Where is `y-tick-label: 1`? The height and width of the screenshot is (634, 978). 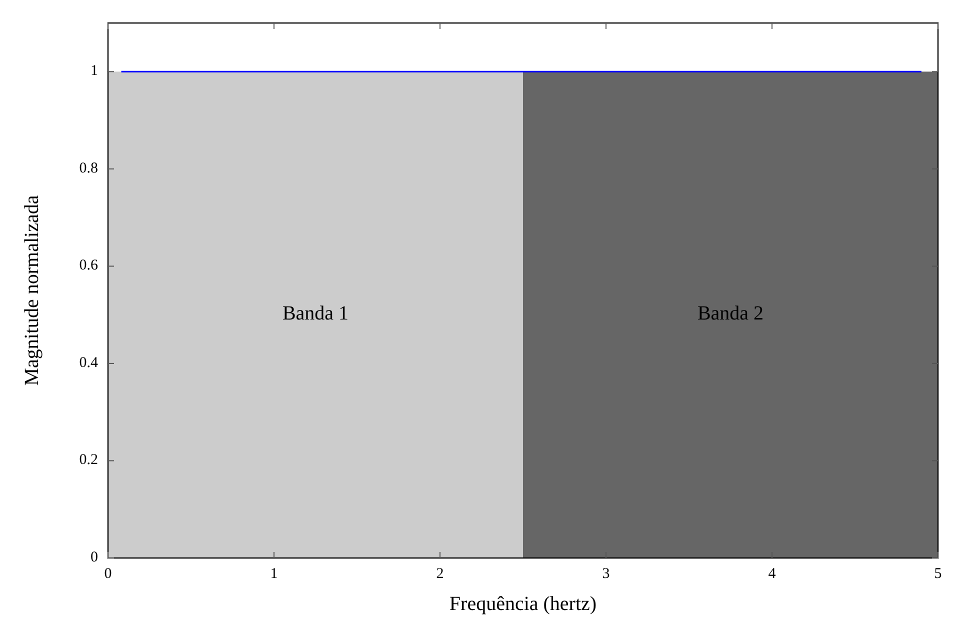 y-tick-label: 1 is located at coordinates (94, 71).